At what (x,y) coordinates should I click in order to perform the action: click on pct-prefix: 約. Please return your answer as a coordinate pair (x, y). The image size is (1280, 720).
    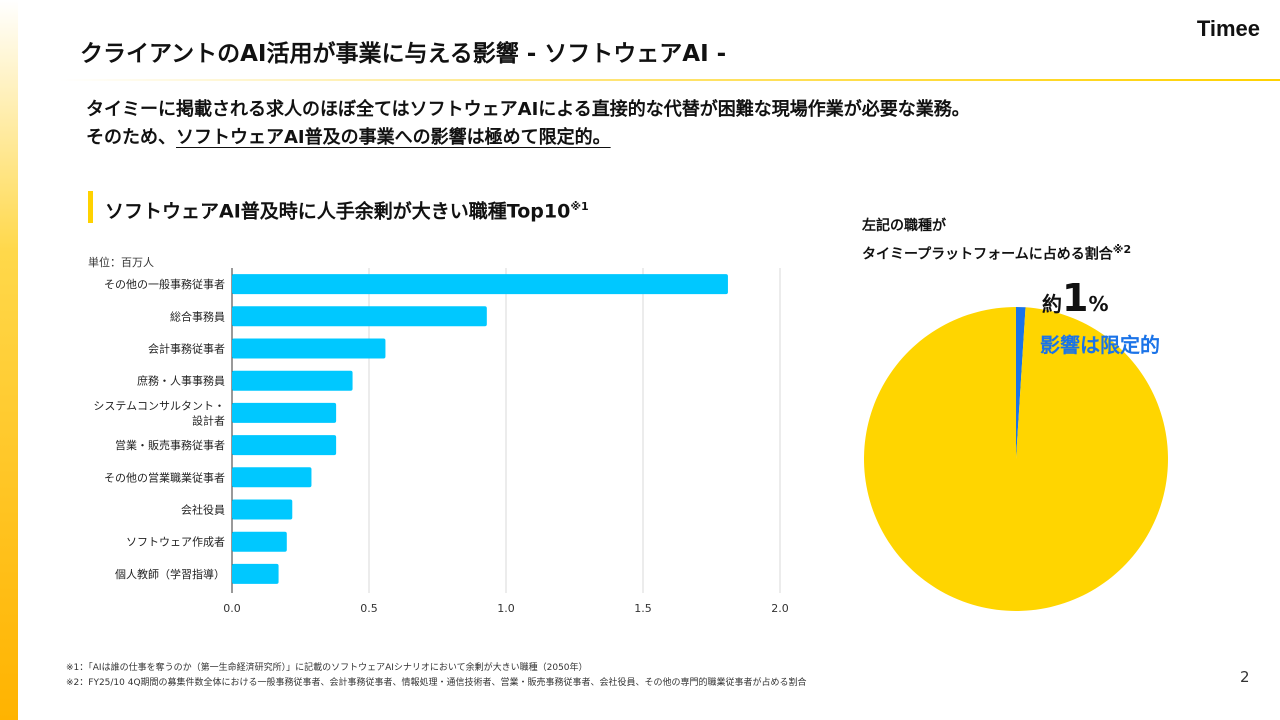
    Looking at the image, I should click on (1052, 304).